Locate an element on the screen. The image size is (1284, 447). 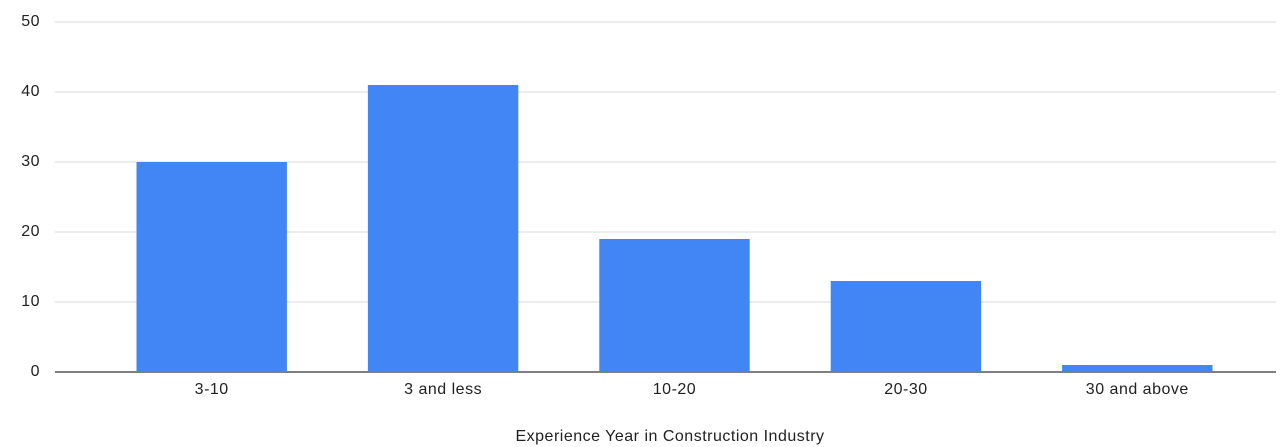
y-tick-label: 30 is located at coordinates (30, 161).